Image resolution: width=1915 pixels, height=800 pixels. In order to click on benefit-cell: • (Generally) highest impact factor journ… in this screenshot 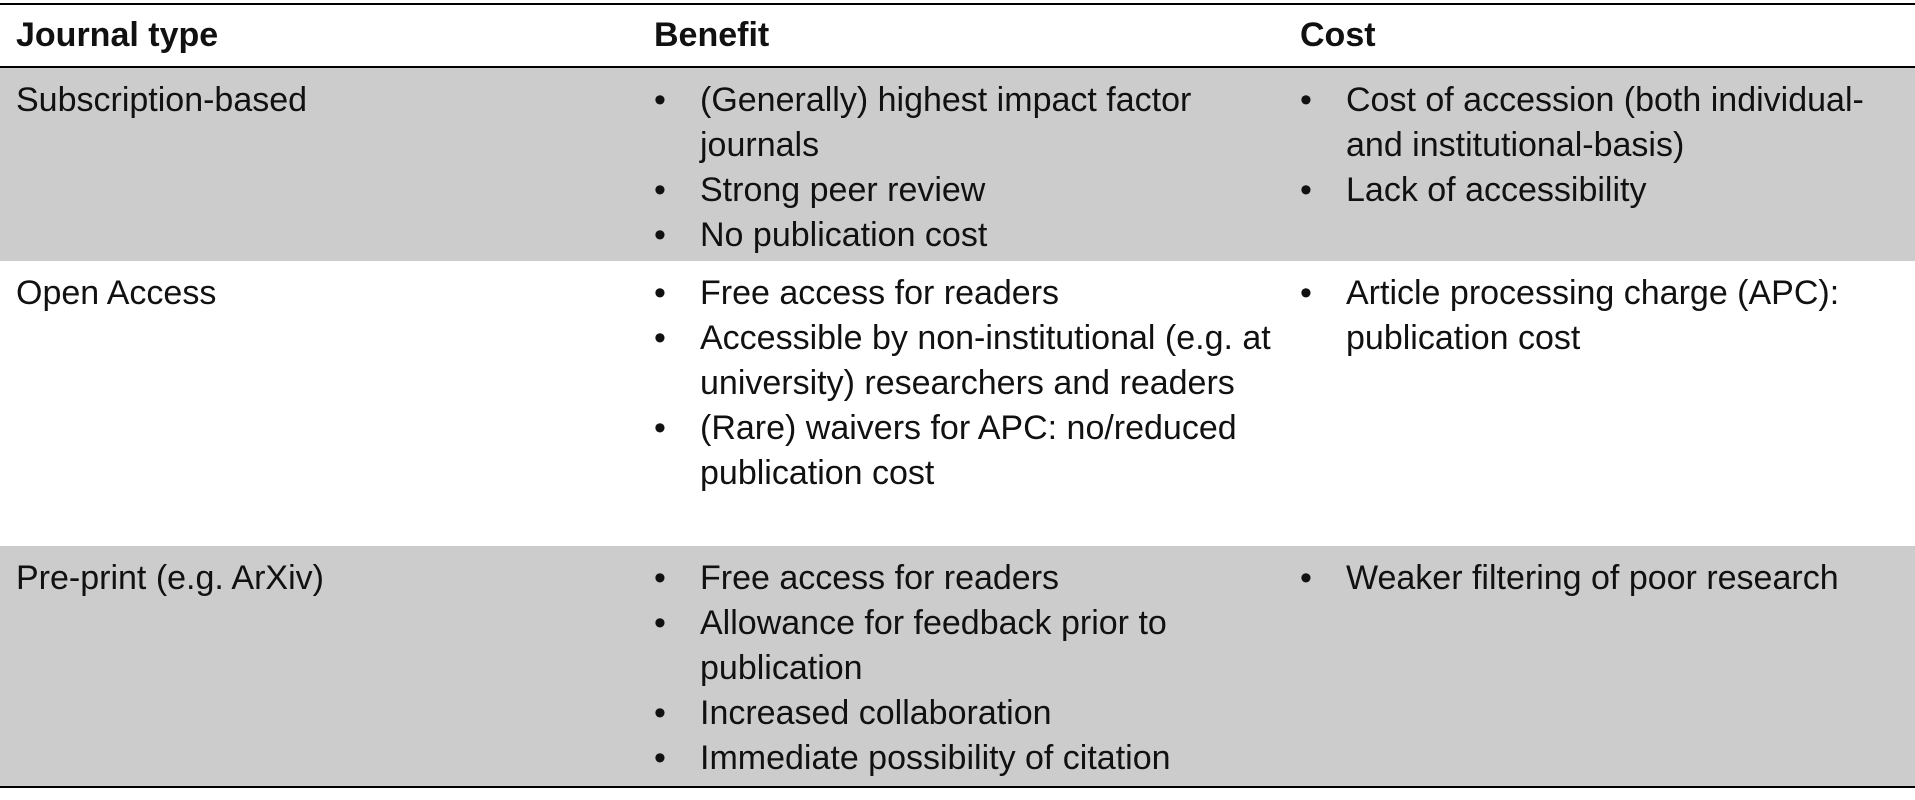, I will do `click(977, 164)`.